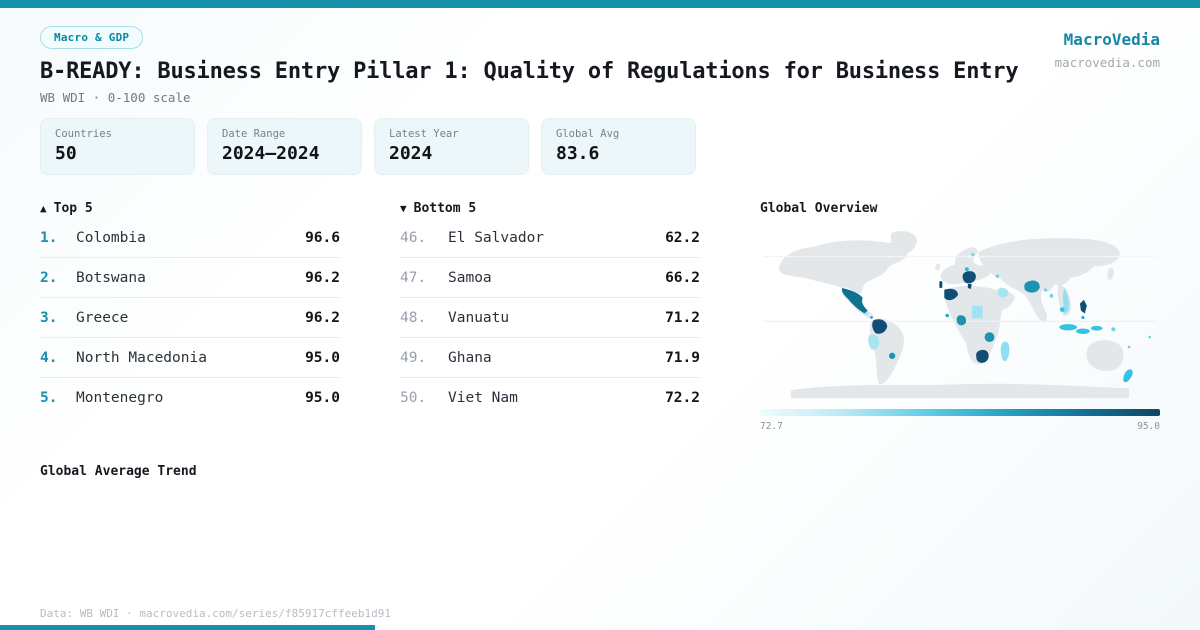 Image resolution: width=1200 pixels, height=630 pixels. Describe the element at coordinates (996, 318) in the screenshot. I see `map-highlights` at that location.